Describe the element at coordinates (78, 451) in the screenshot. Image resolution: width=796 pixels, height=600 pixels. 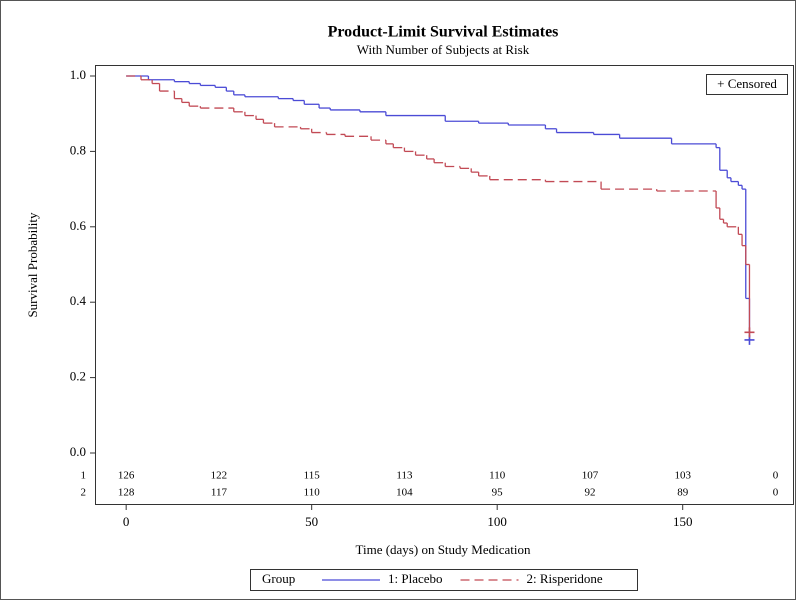
I see `y-tick-label: 0.0` at that location.